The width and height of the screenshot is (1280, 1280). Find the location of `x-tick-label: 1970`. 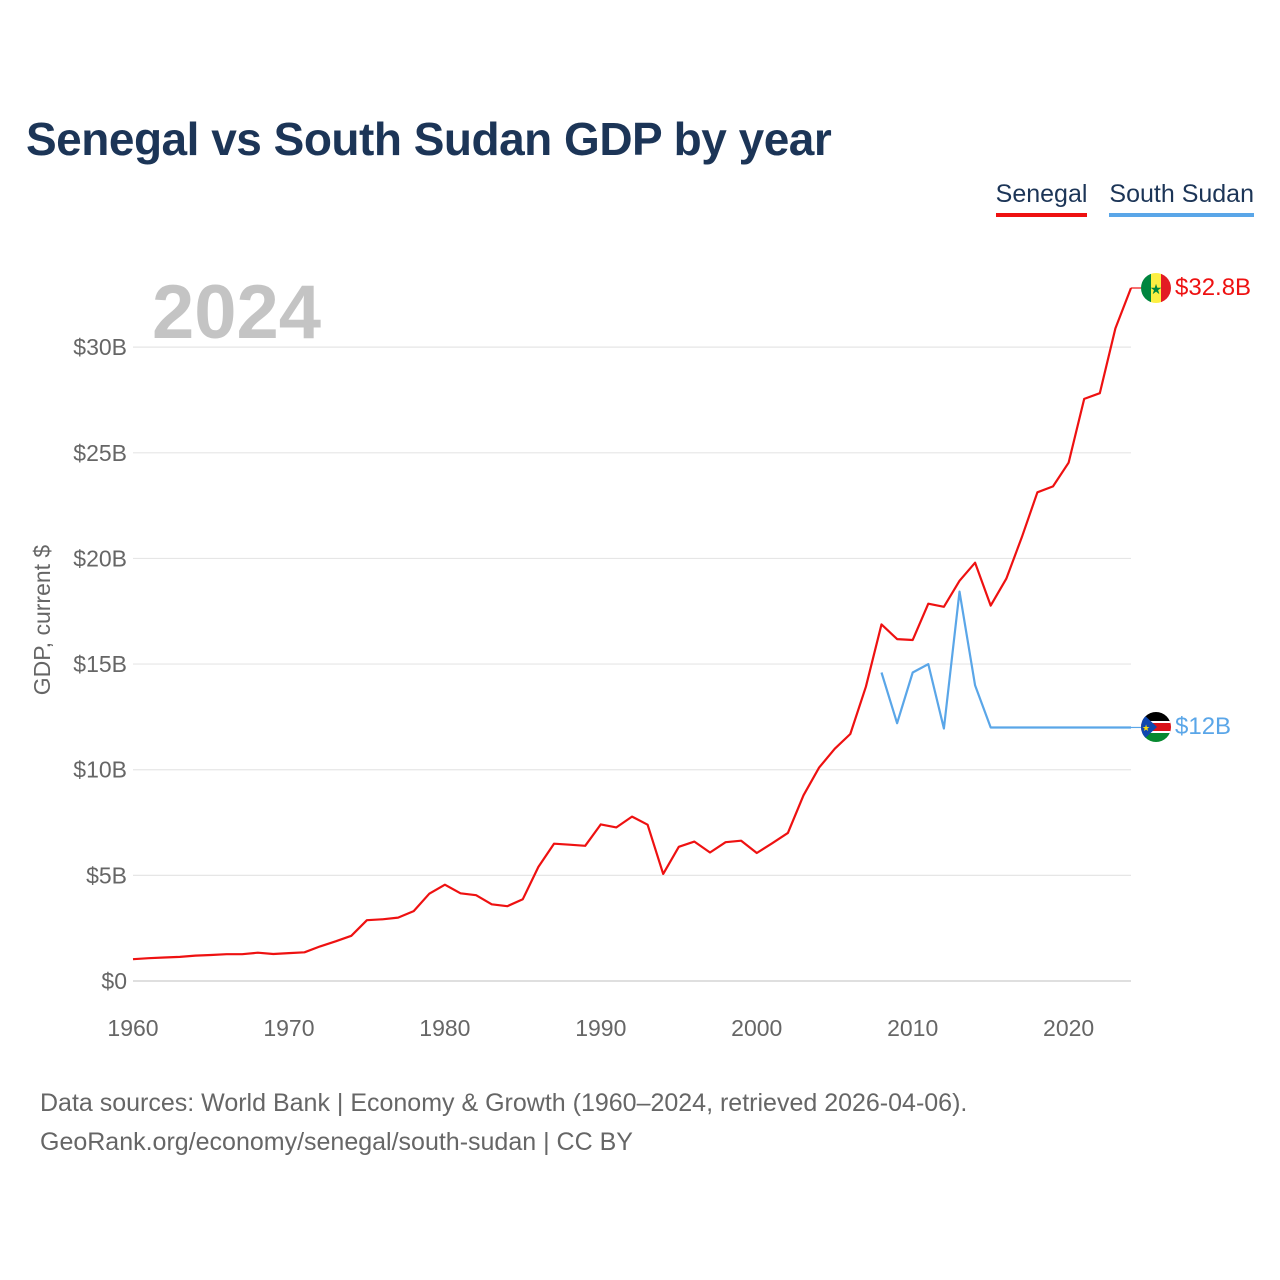

x-tick-label: 1970 is located at coordinates (288, 1028).